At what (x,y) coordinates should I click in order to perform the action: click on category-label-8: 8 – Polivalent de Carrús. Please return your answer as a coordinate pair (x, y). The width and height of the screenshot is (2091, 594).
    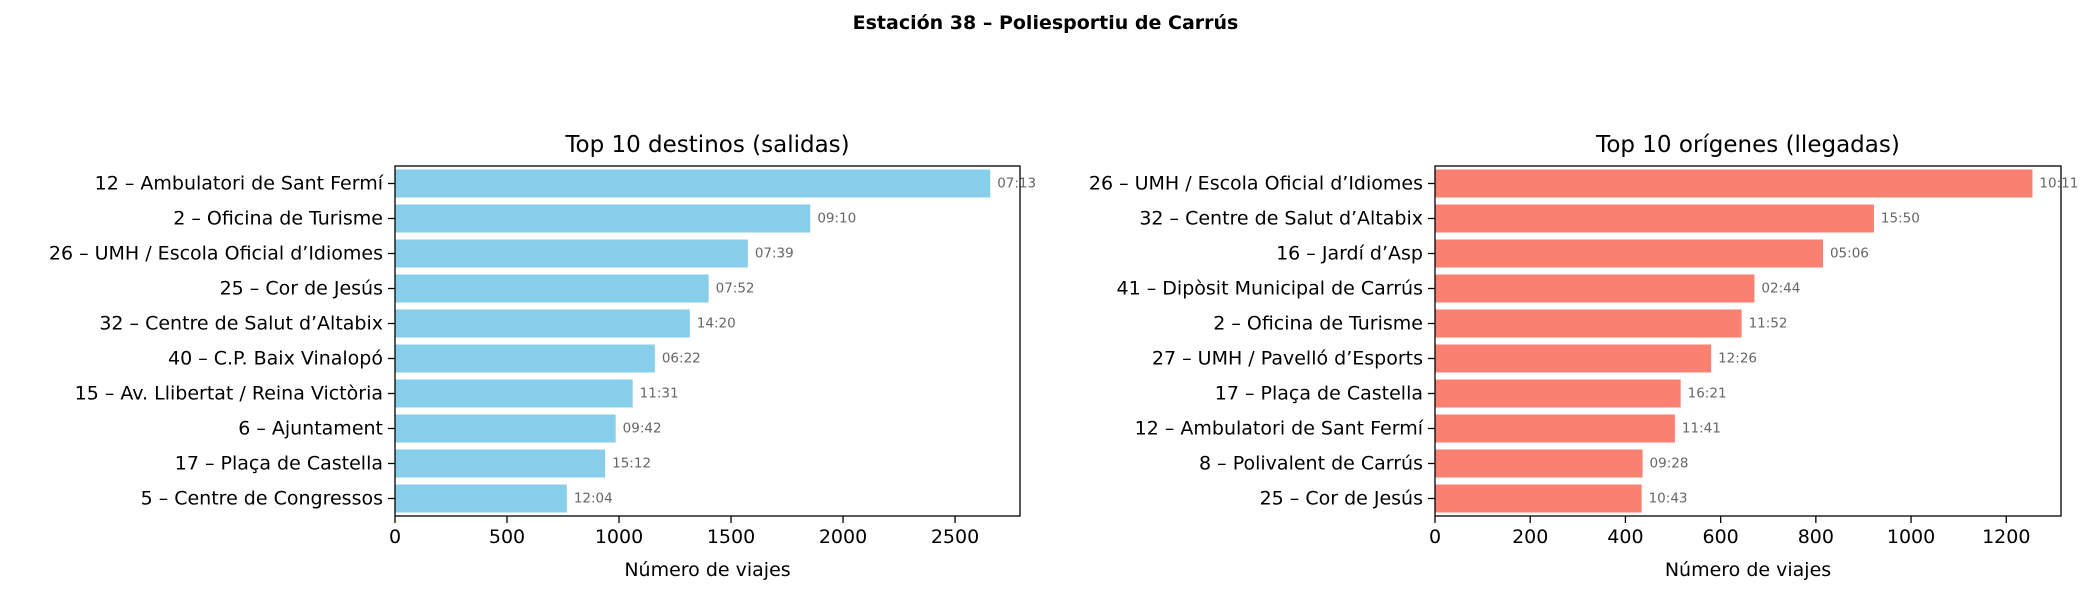
    Looking at the image, I should click on (1311, 464).